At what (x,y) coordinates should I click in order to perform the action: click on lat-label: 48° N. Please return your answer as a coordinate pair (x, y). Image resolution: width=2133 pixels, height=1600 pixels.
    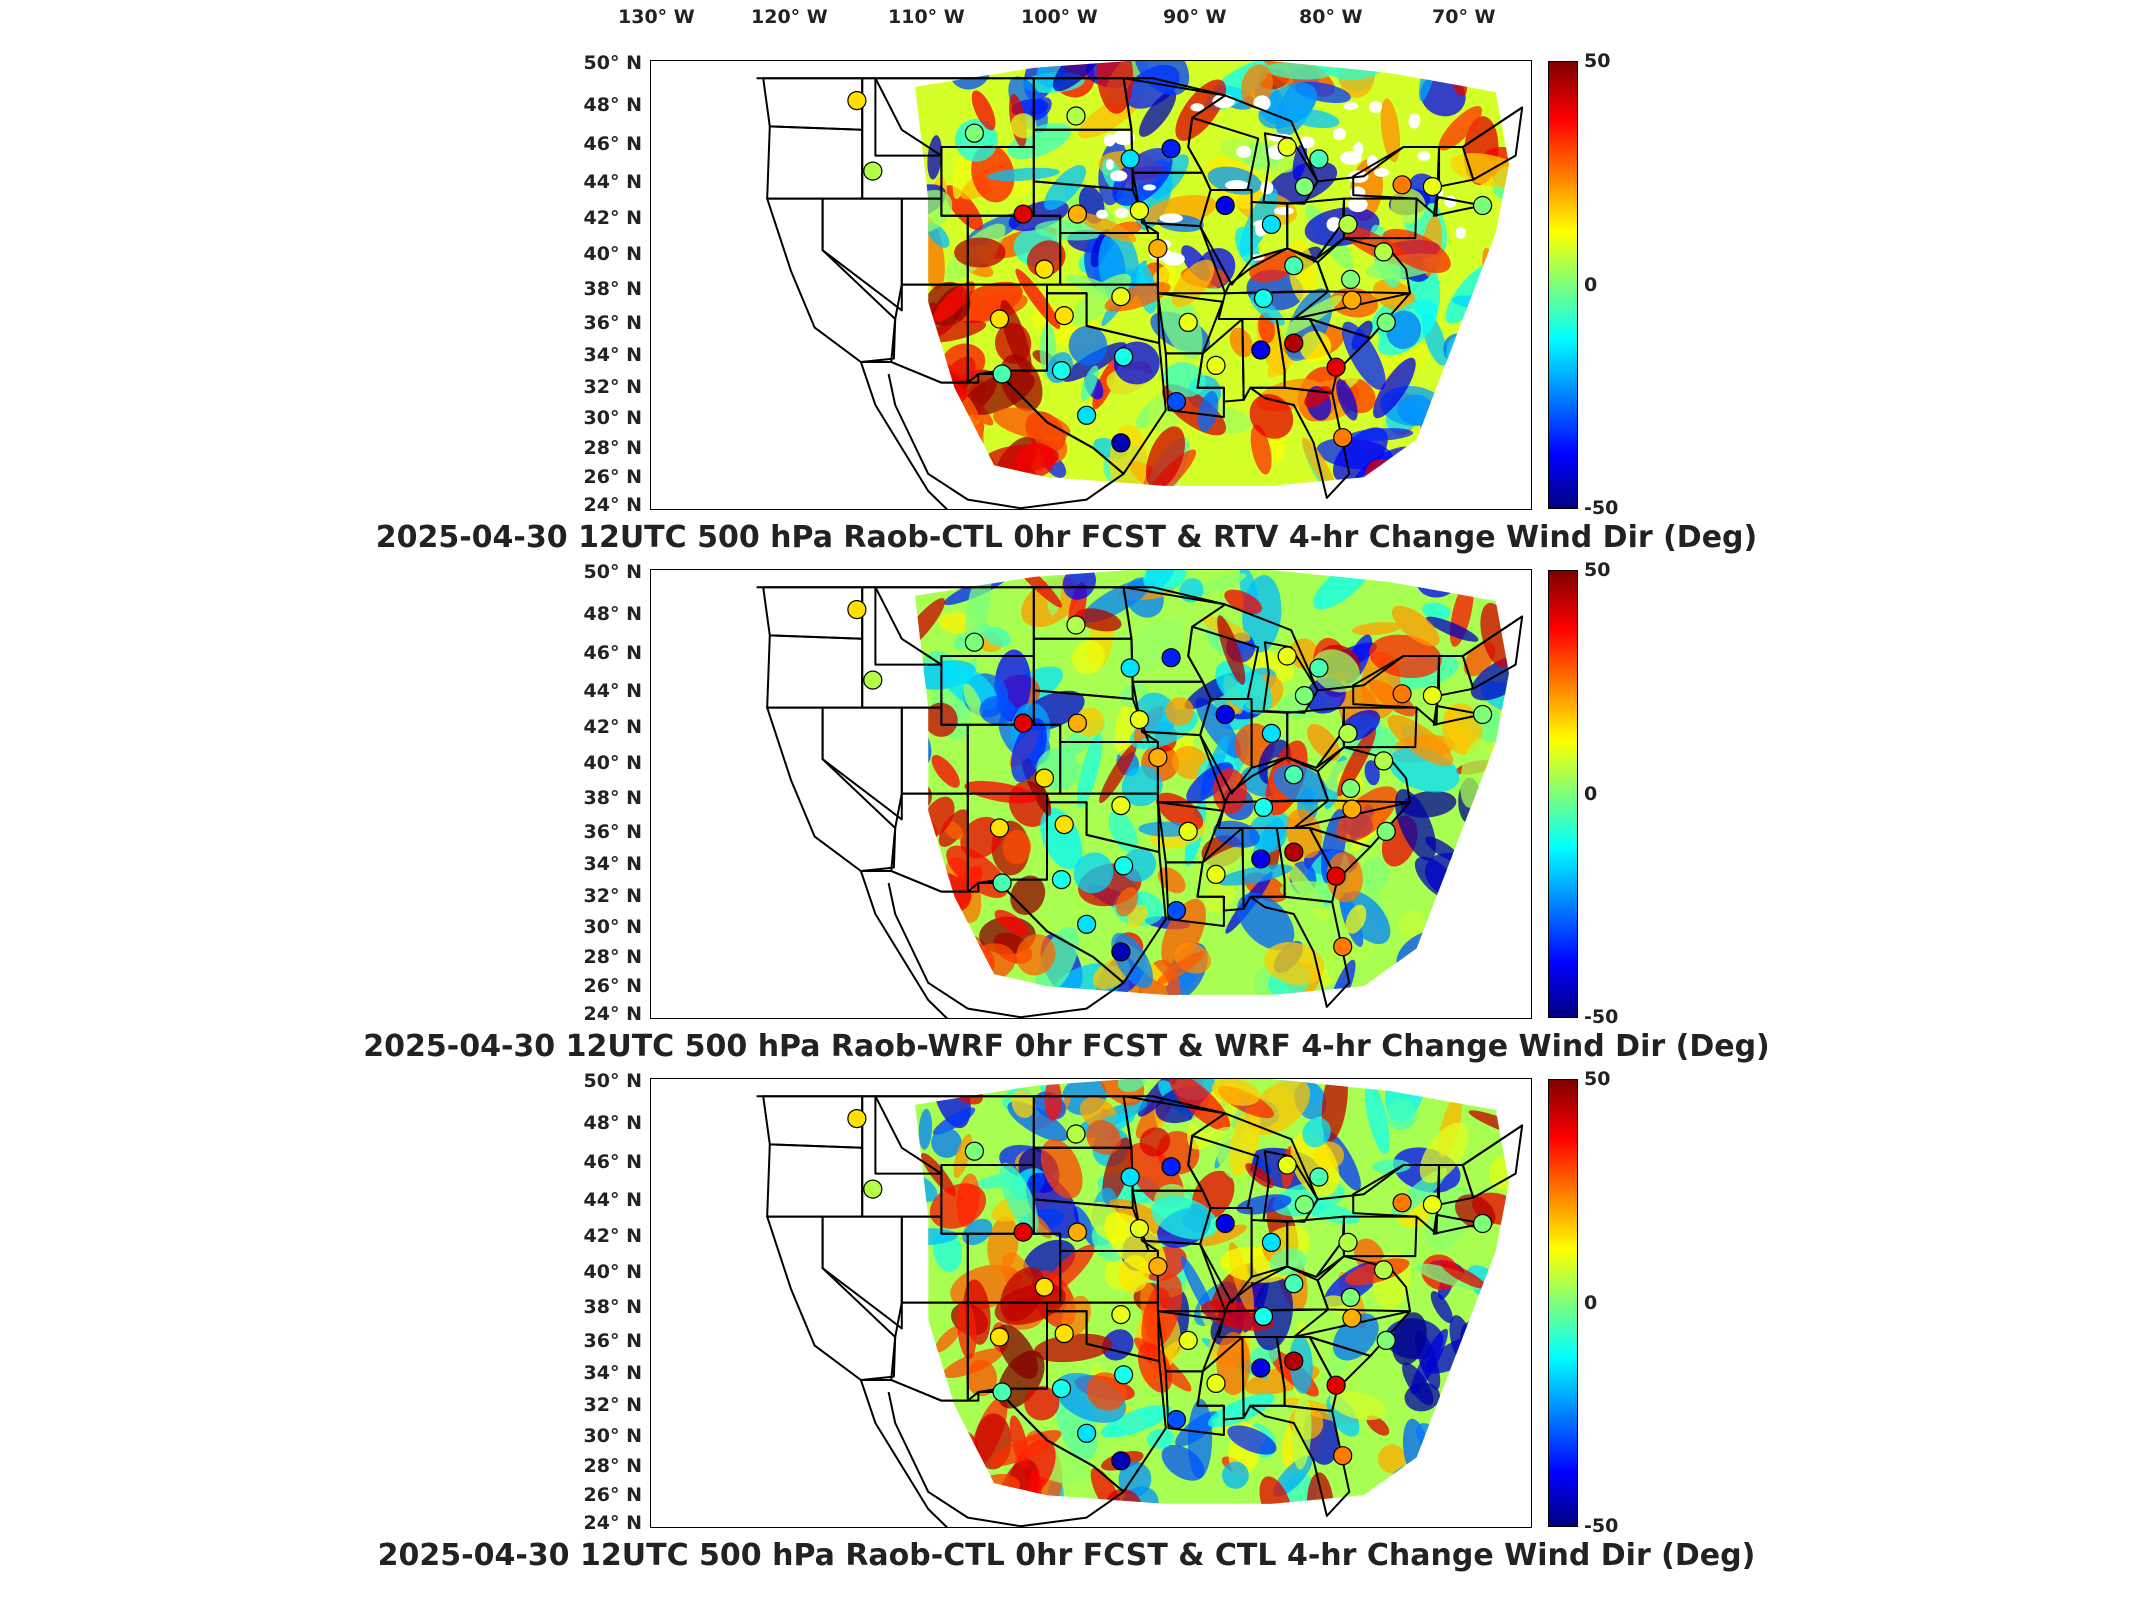
    Looking at the image, I should click on (612, 614).